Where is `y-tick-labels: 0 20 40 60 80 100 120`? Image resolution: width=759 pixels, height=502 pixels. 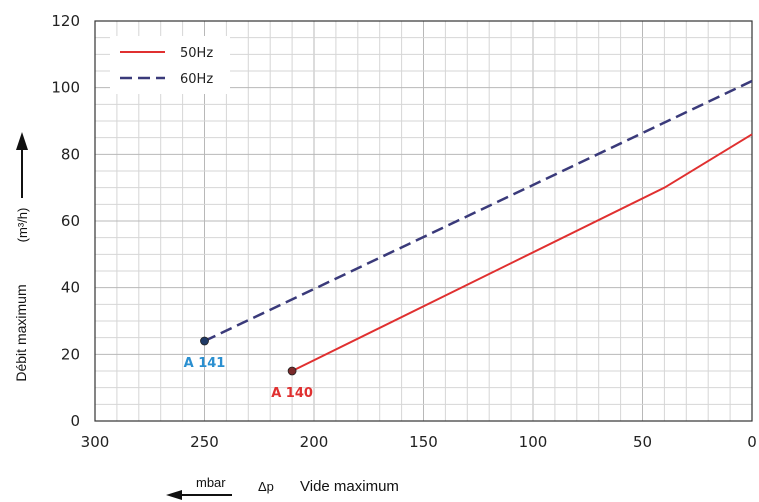
y-tick-labels: 0 20 40 60 80 100 120 is located at coordinates (65, 221).